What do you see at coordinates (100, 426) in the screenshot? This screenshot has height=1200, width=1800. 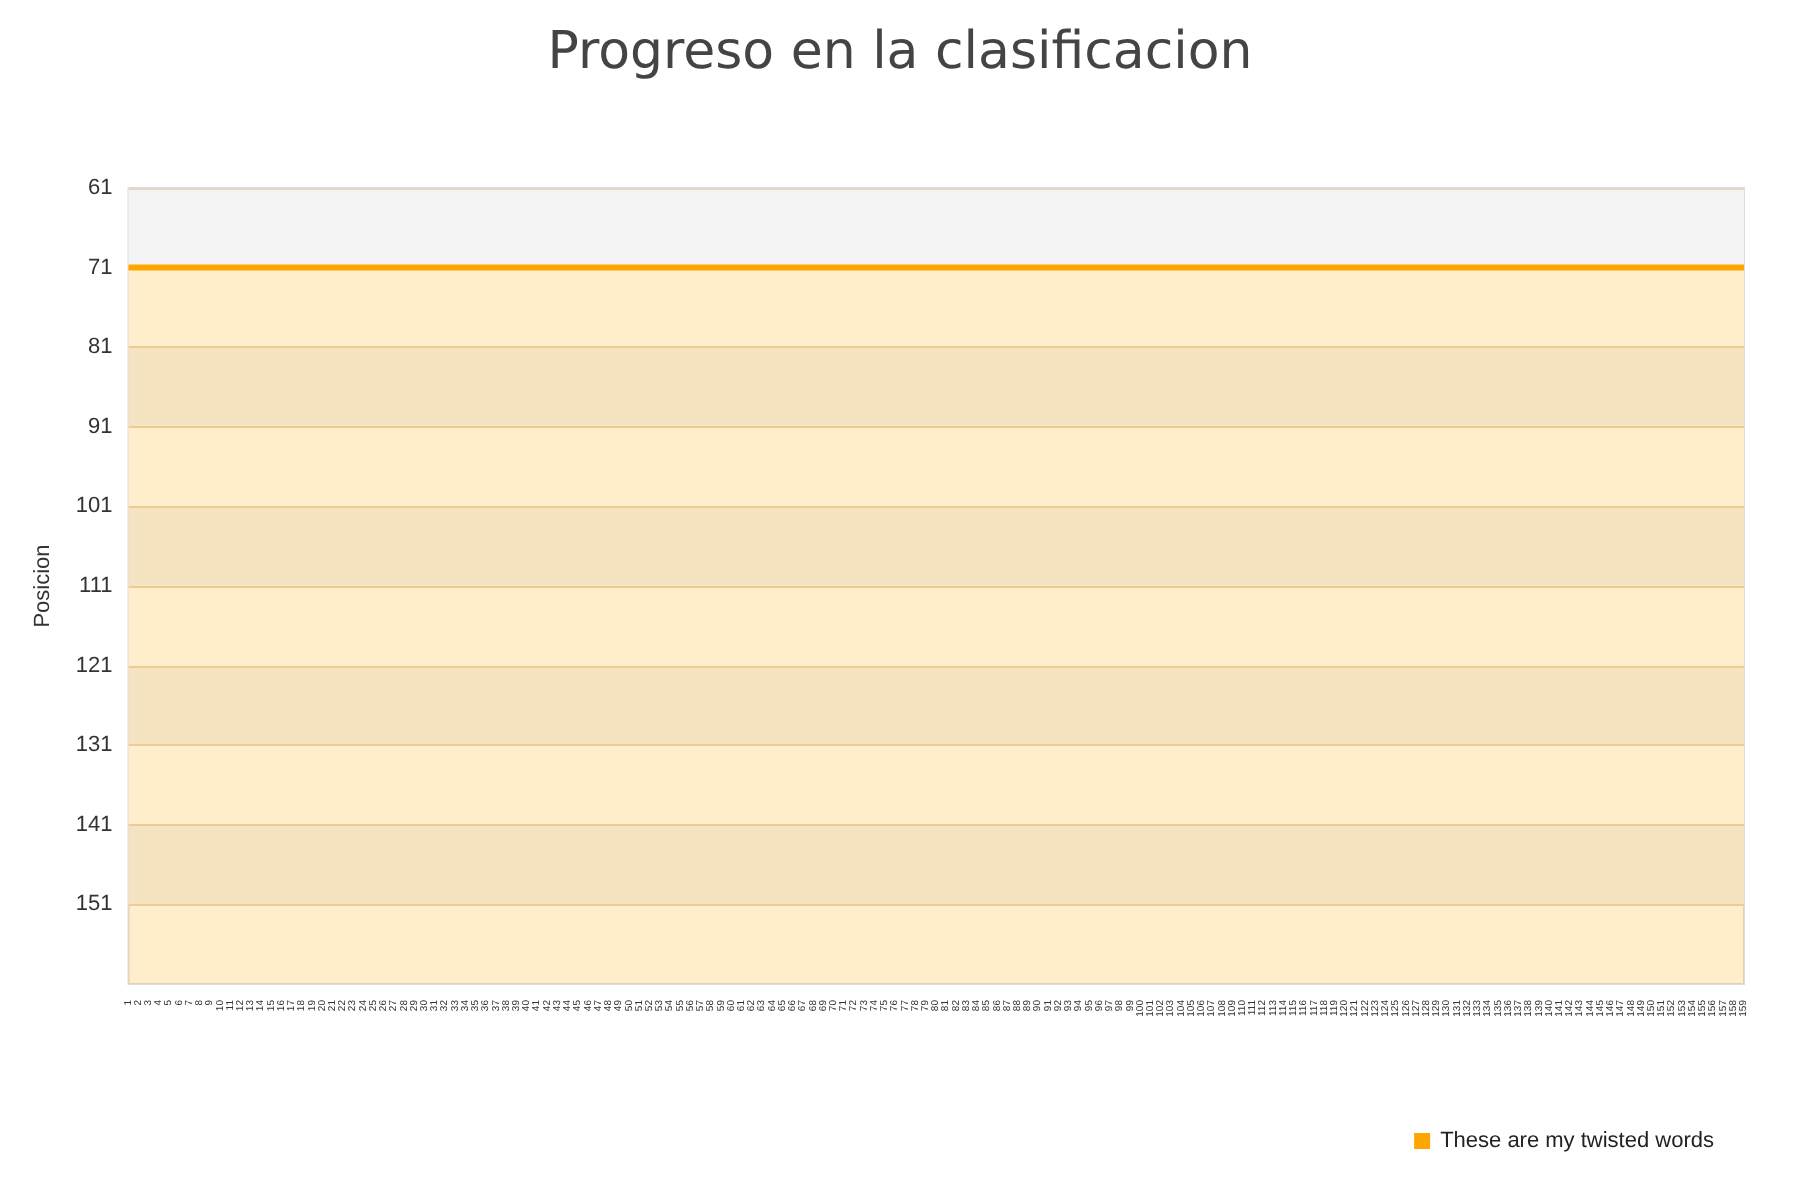 I see `y-tick-label: 91` at bounding box center [100, 426].